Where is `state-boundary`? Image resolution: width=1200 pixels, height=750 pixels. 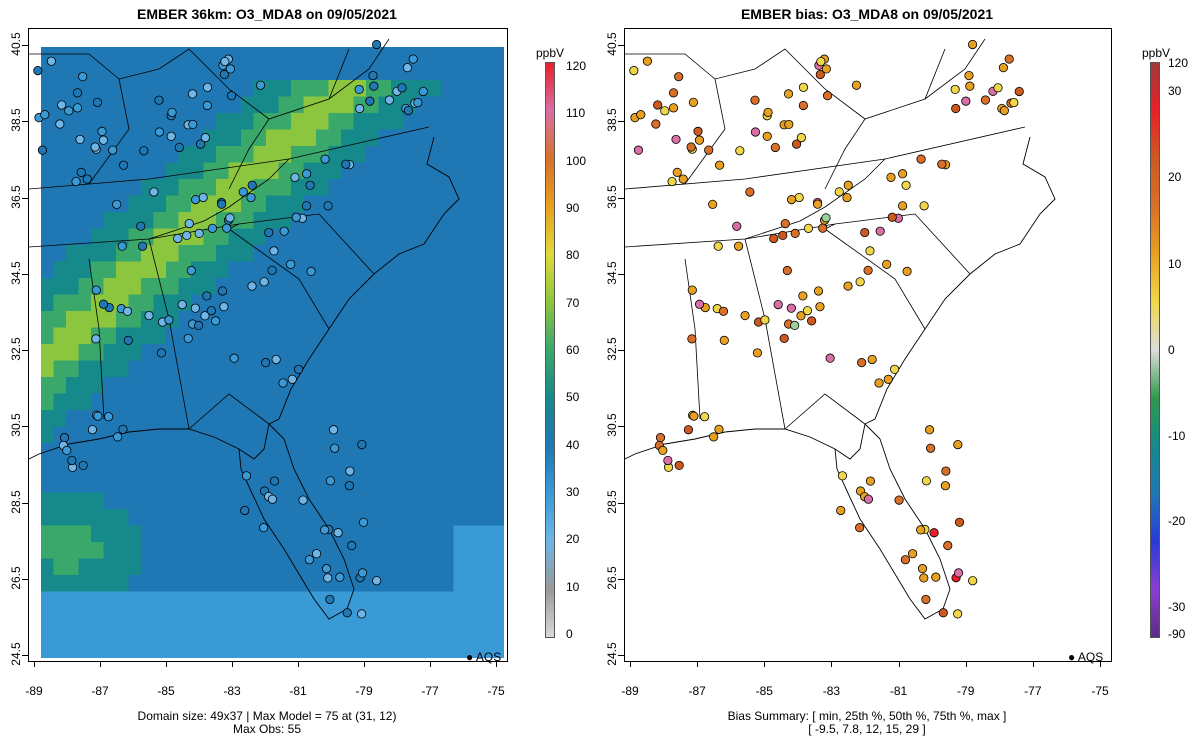
state-boundary is located at coordinates (875, 276).